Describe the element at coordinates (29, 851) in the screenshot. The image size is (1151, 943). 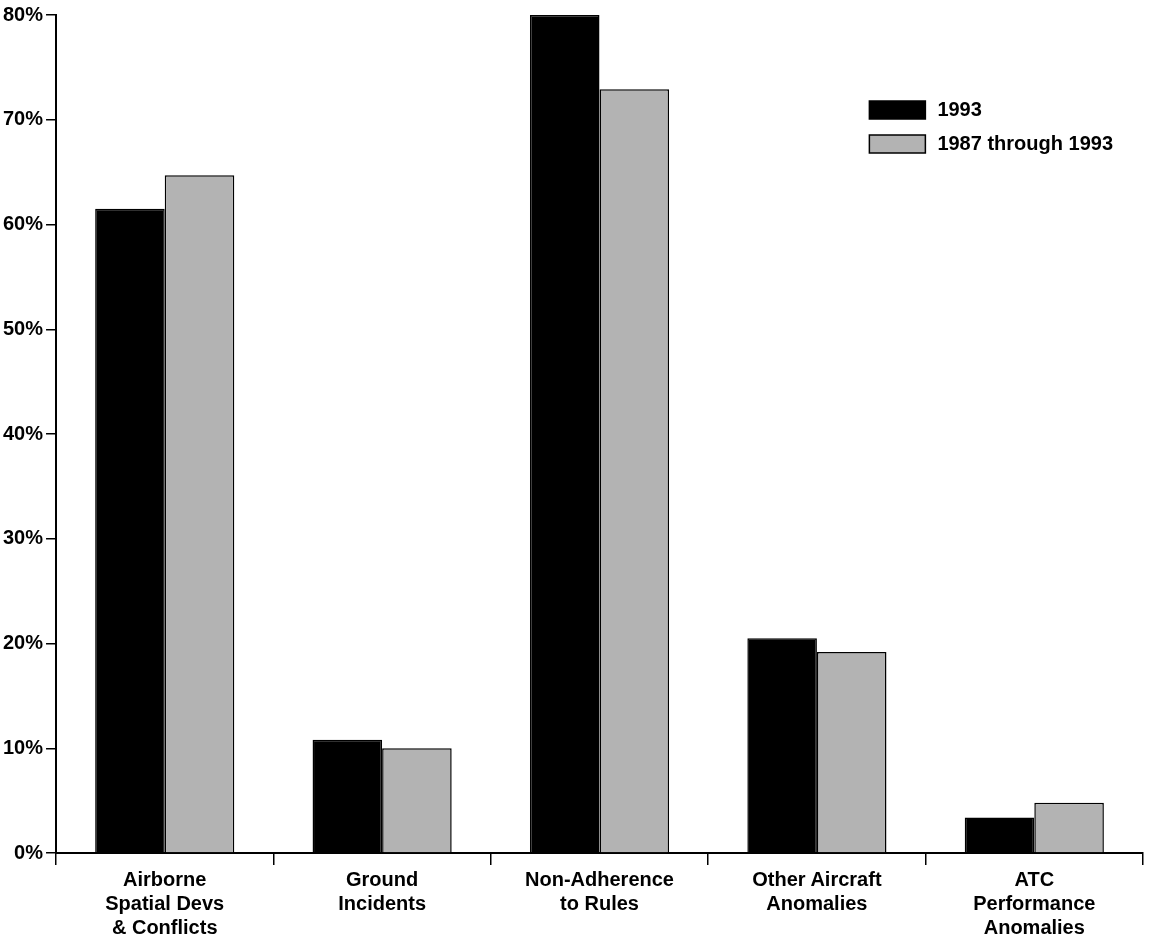
I see `y-tick-label: 0%` at that location.